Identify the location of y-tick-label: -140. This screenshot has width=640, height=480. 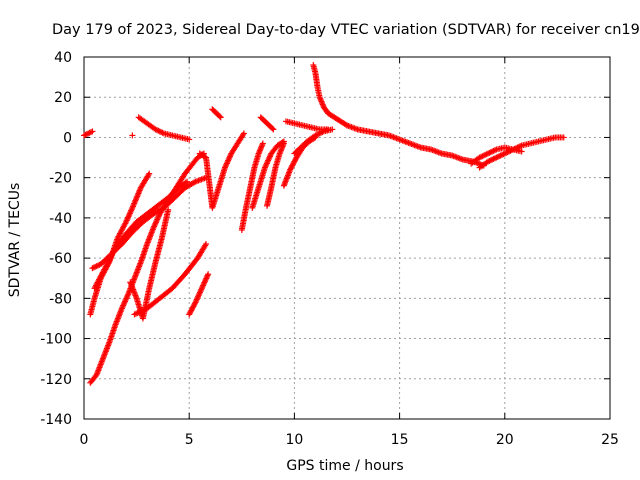
(56, 420).